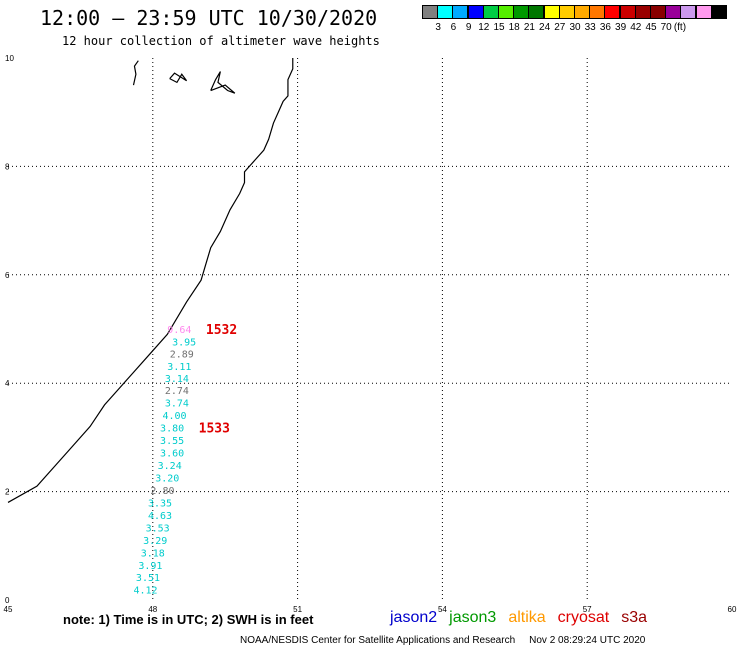  What do you see at coordinates (583, 617) in the screenshot?
I see `satellite-cryosat: cryosat` at bounding box center [583, 617].